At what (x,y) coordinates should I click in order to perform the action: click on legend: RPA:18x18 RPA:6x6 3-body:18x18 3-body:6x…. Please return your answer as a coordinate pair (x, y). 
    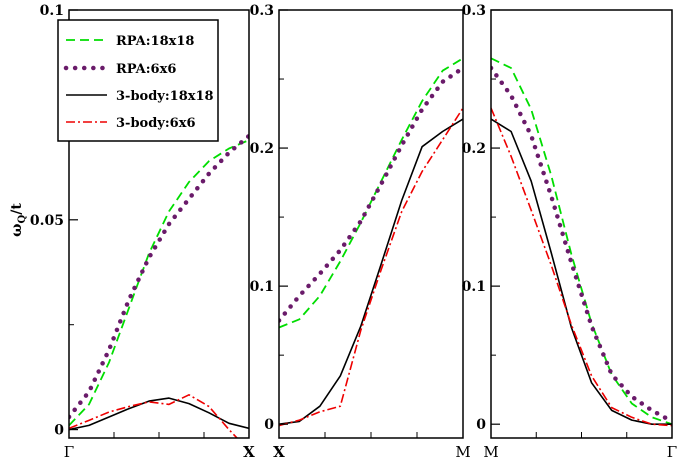
    Looking at the image, I should click on (138, 80).